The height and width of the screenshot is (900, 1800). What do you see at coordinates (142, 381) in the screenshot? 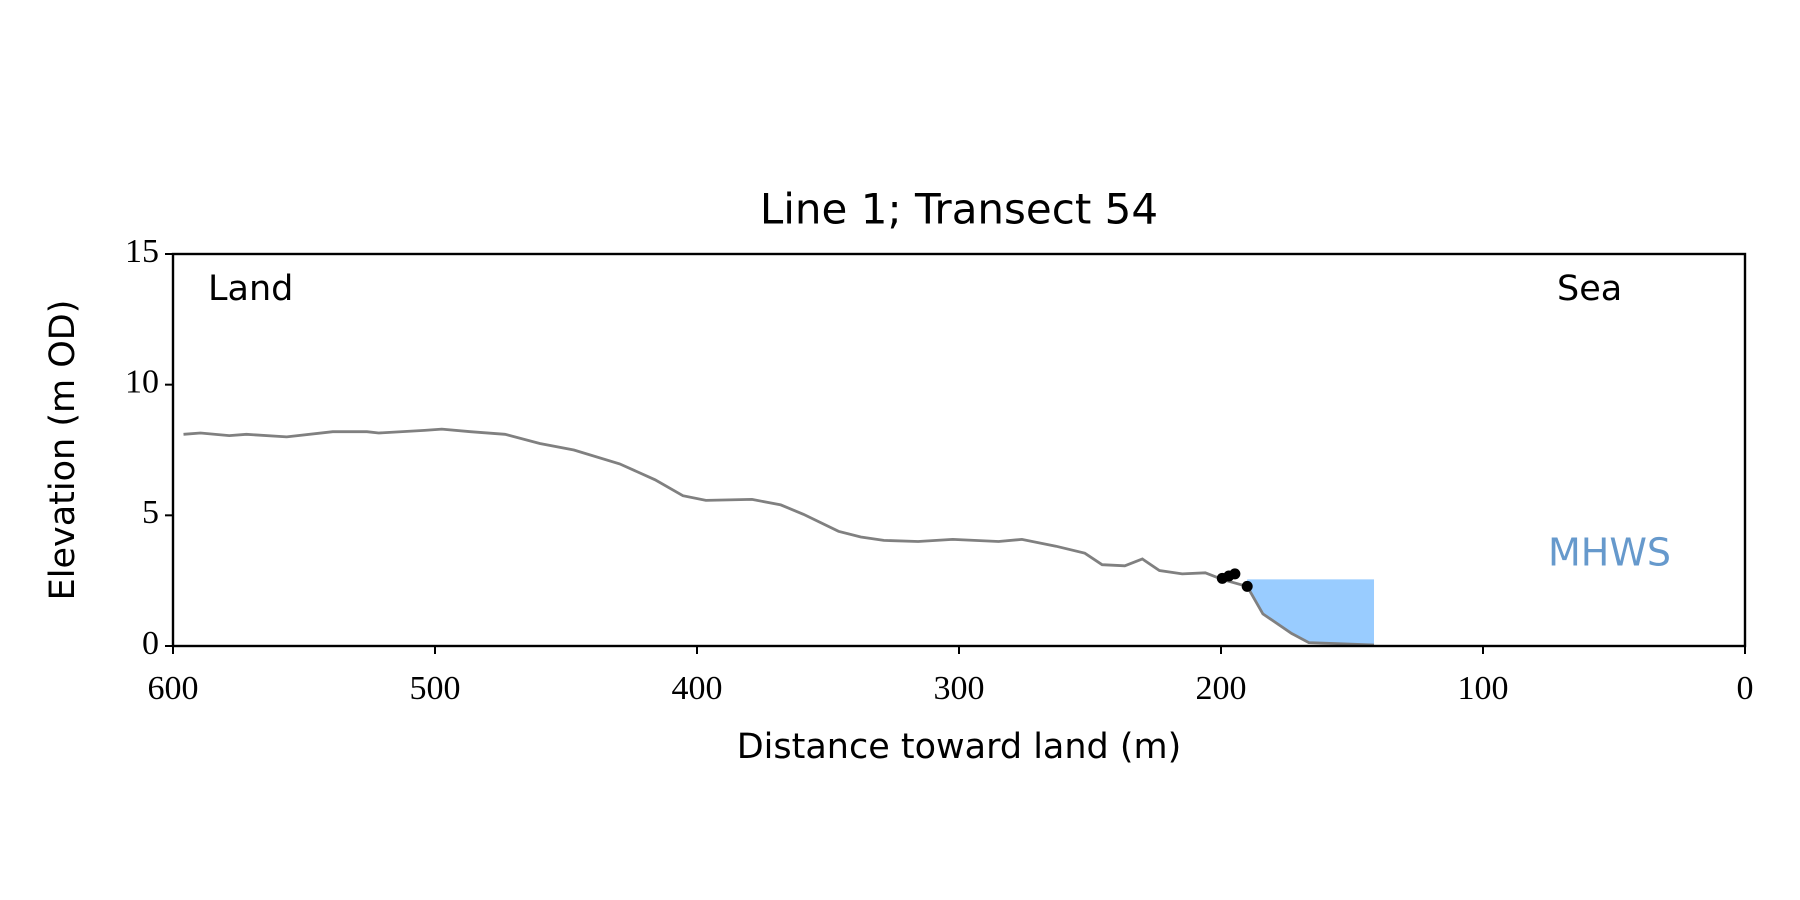
I see `y-tick-label: 10` at bounding box center [142, 381].